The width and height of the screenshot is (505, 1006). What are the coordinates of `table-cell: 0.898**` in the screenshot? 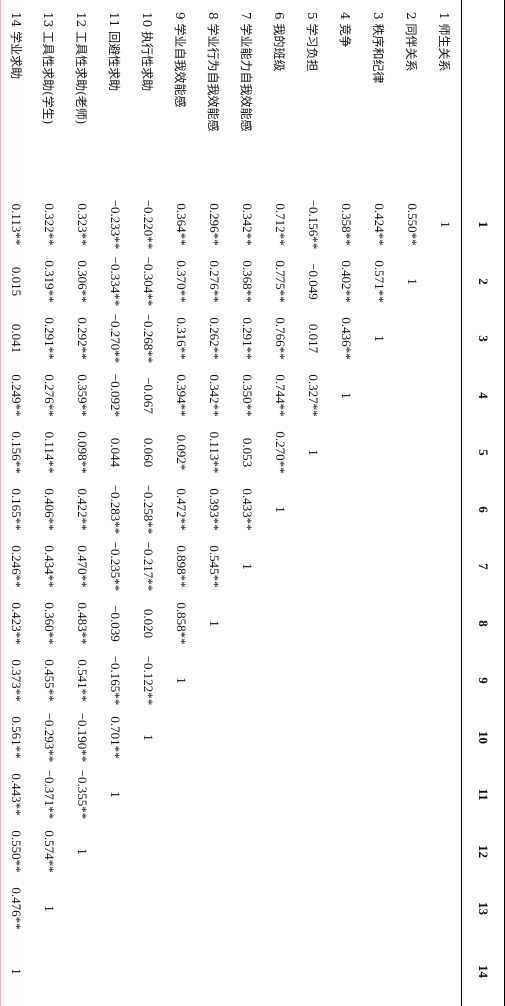 It's located at (181, 566).